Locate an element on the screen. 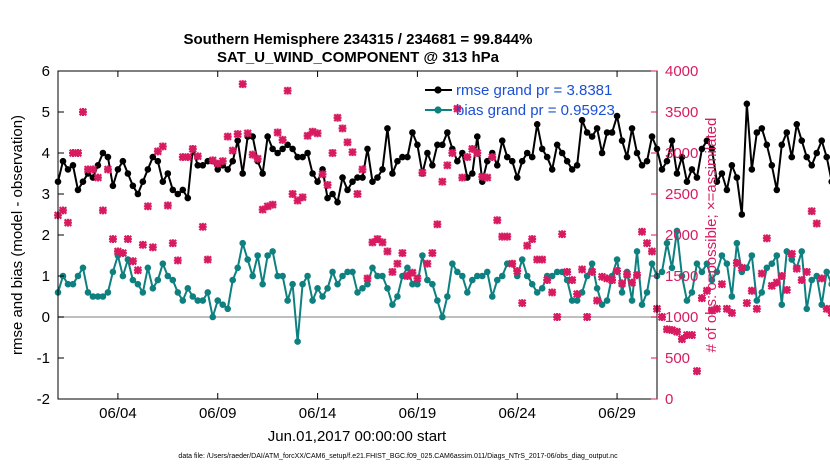 The image size is (830, 470). y-axis-right: 0 500 1000 1500 2000 2500 3000 3500 4000 is located at coordinates (674, 235).